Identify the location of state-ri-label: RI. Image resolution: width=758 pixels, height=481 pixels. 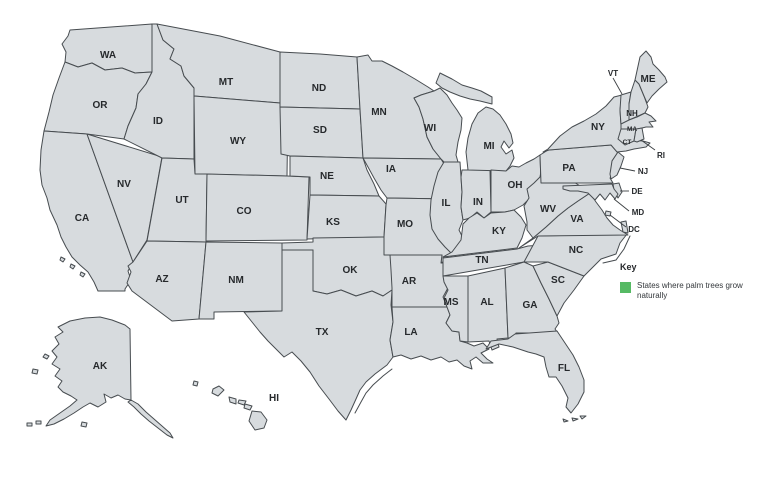
(661, 155).